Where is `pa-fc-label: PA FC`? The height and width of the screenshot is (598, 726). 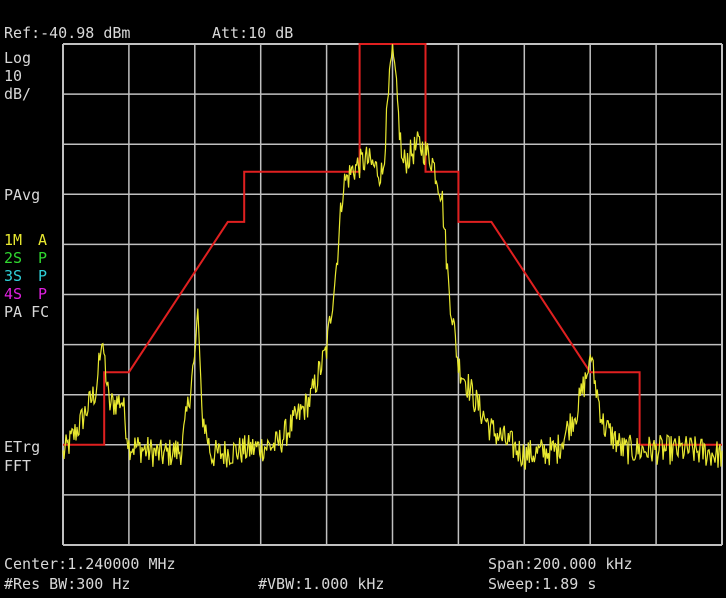
pa-fc-label: PA FC is located at coordinates (27, 312).